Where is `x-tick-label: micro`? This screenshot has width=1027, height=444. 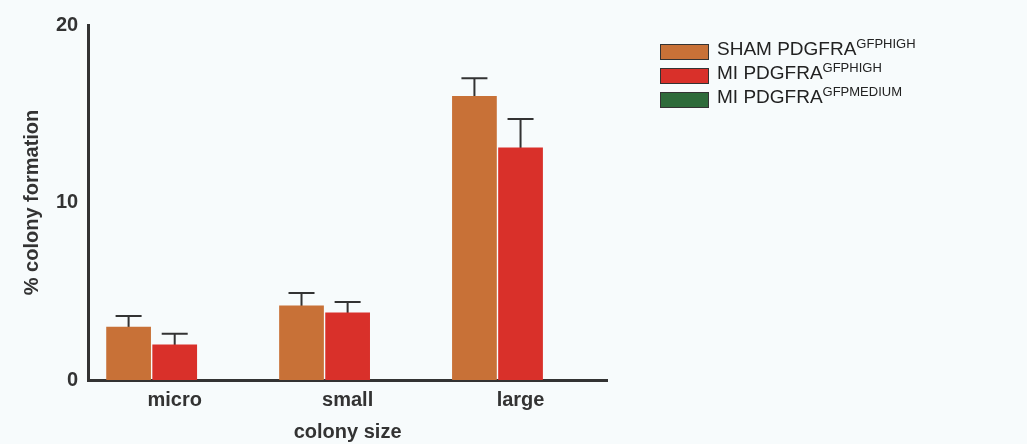 x-tick-label: micro is located at coordinates (174, 398).